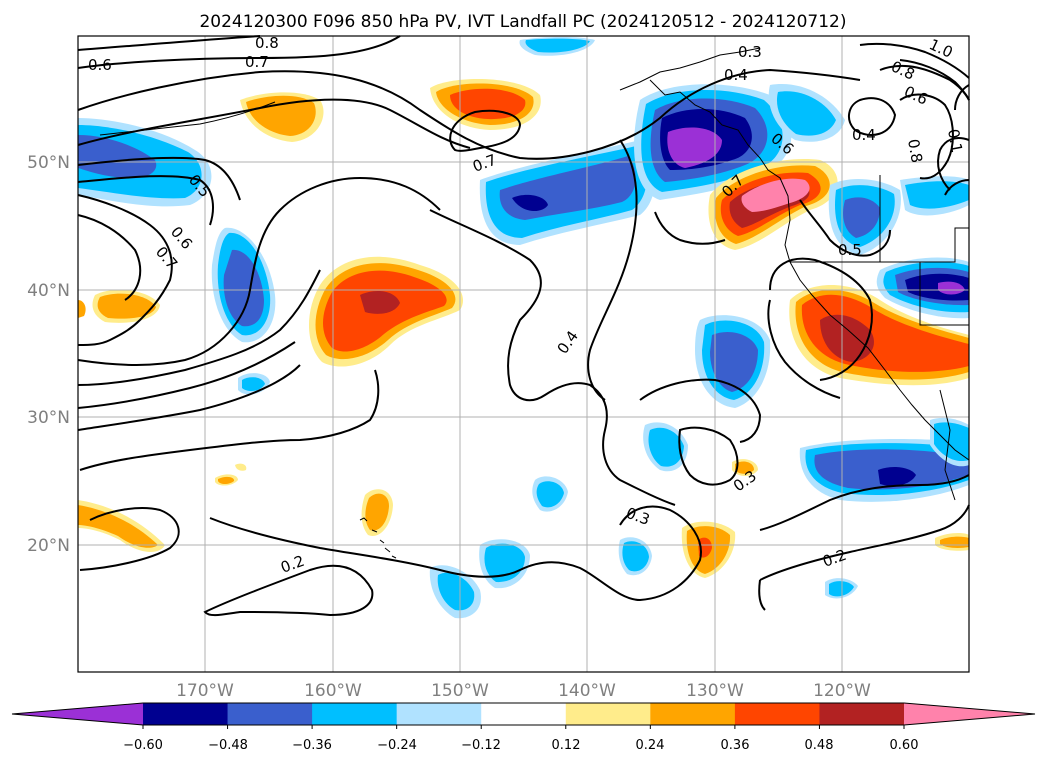  Describe the element at coordinates (735, 745) in the screenshot. I see `colorbar-tick-label: 0.36` at that location.